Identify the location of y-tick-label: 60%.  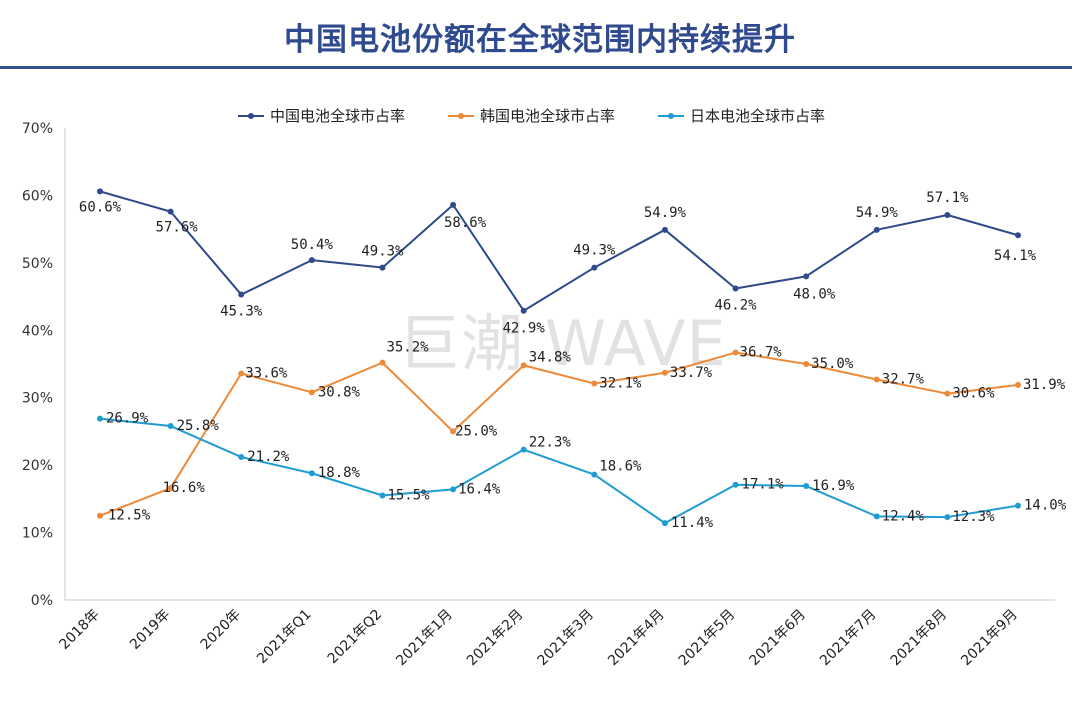
(37, 196).